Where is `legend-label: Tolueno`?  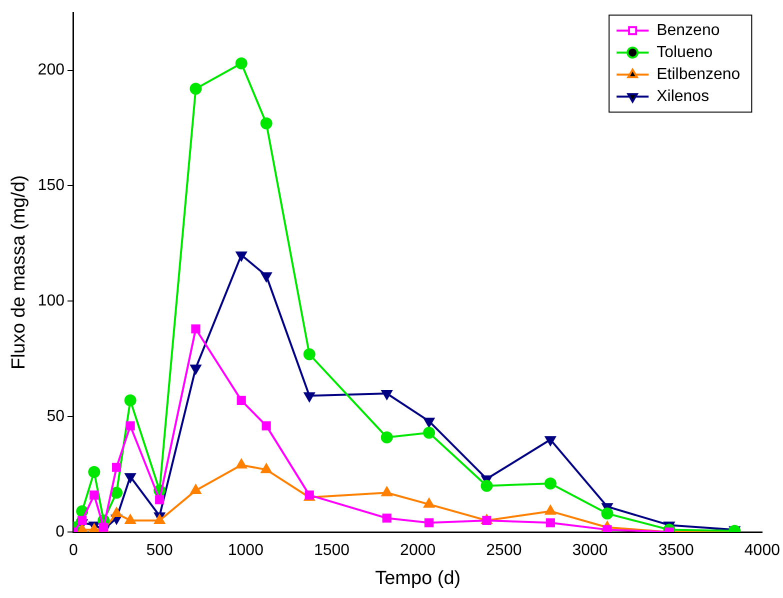 legend-label: Tolueno is located at coordinates (684, 53).